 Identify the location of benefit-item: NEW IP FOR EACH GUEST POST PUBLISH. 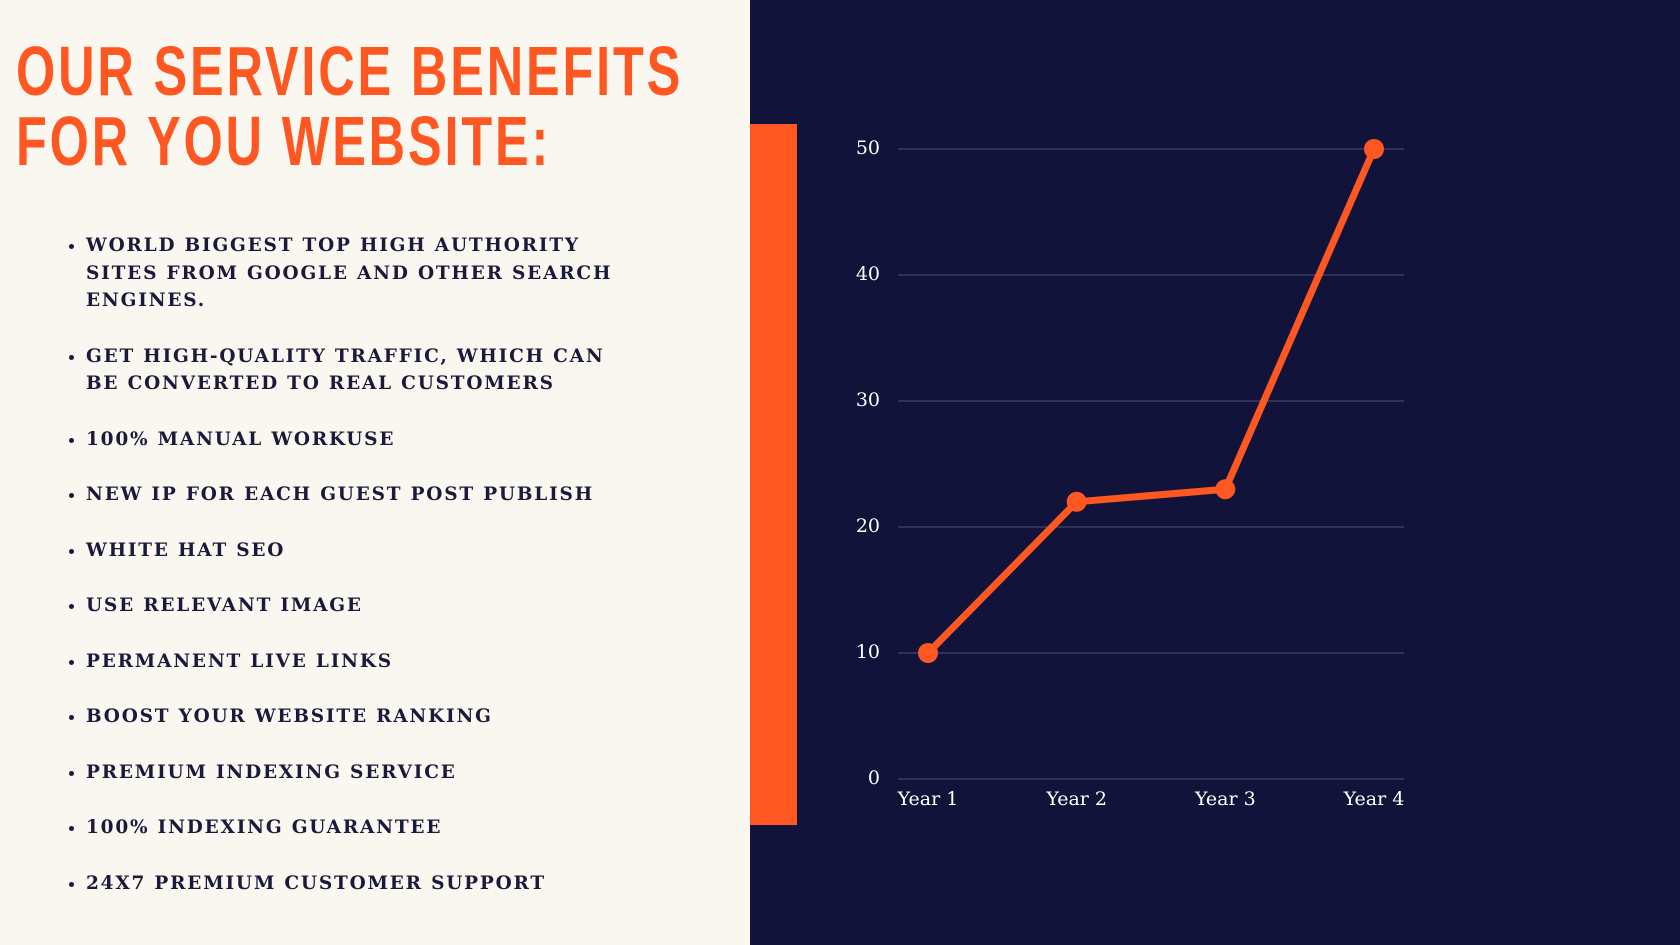
(366, 495).